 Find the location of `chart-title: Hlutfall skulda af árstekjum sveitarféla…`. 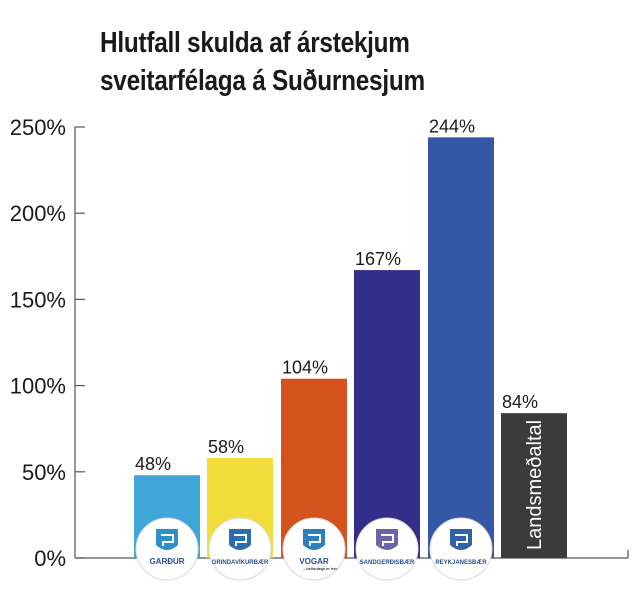

chart-title: Hlutfall skulda af árstekjum sveitarféla… is located at coordinates (310, 62).